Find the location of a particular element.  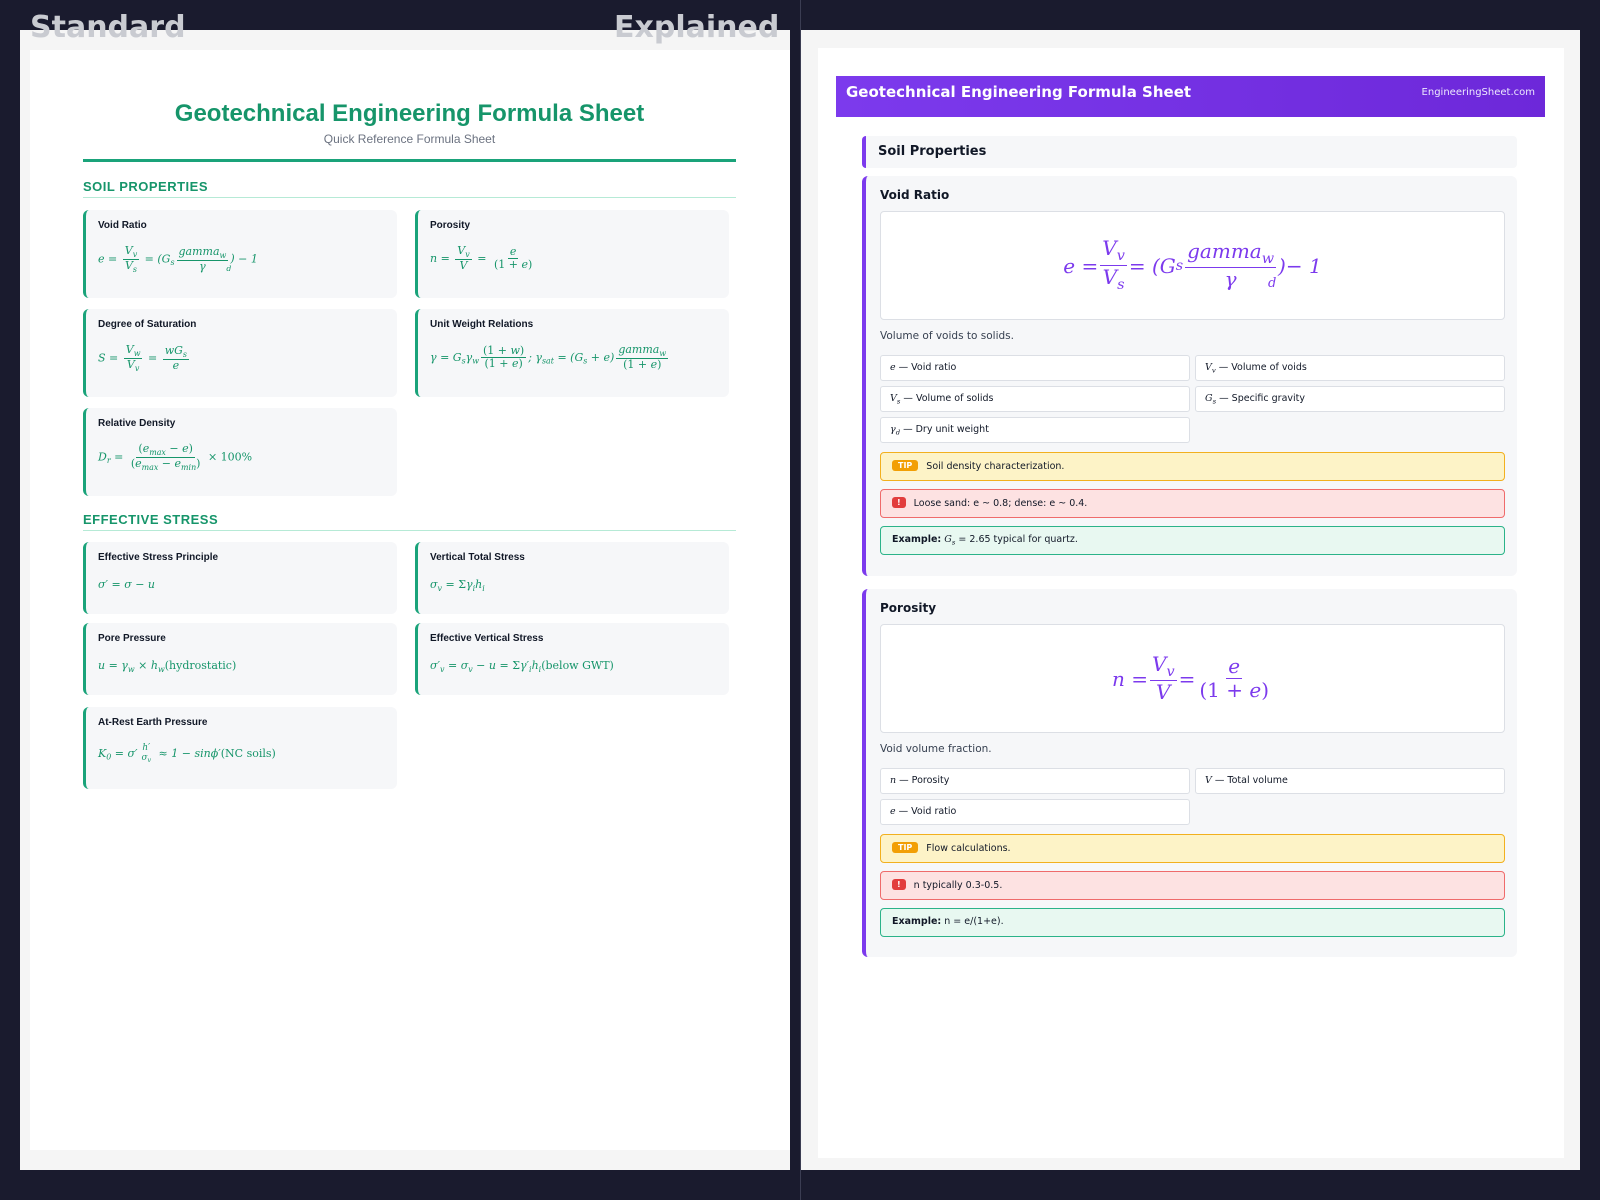

formula-equation: σ′ = σ − u is located at coordinates (127, 584).